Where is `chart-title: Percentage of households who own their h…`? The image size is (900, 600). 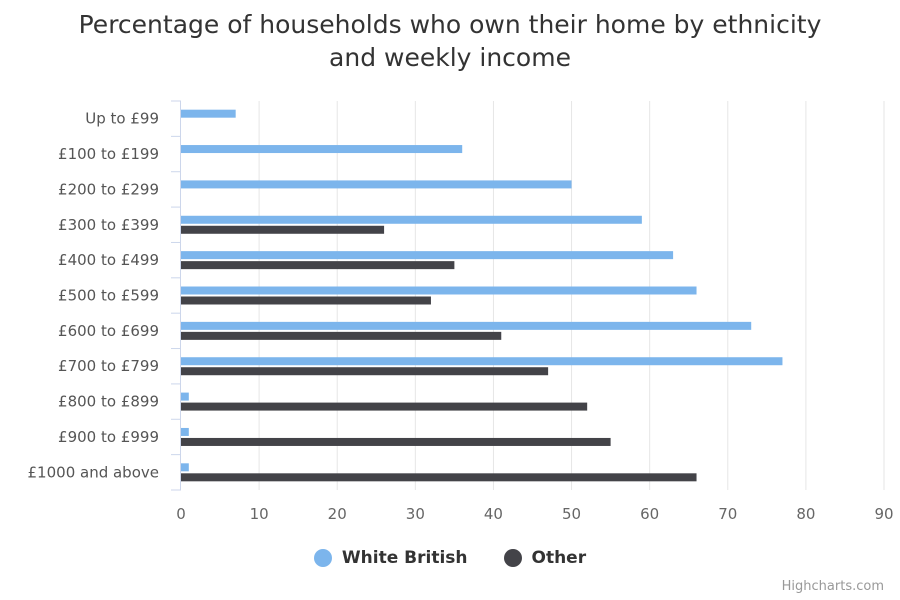 chart-title: Percentage of households who own their h… is located at coordinates (450, 41).